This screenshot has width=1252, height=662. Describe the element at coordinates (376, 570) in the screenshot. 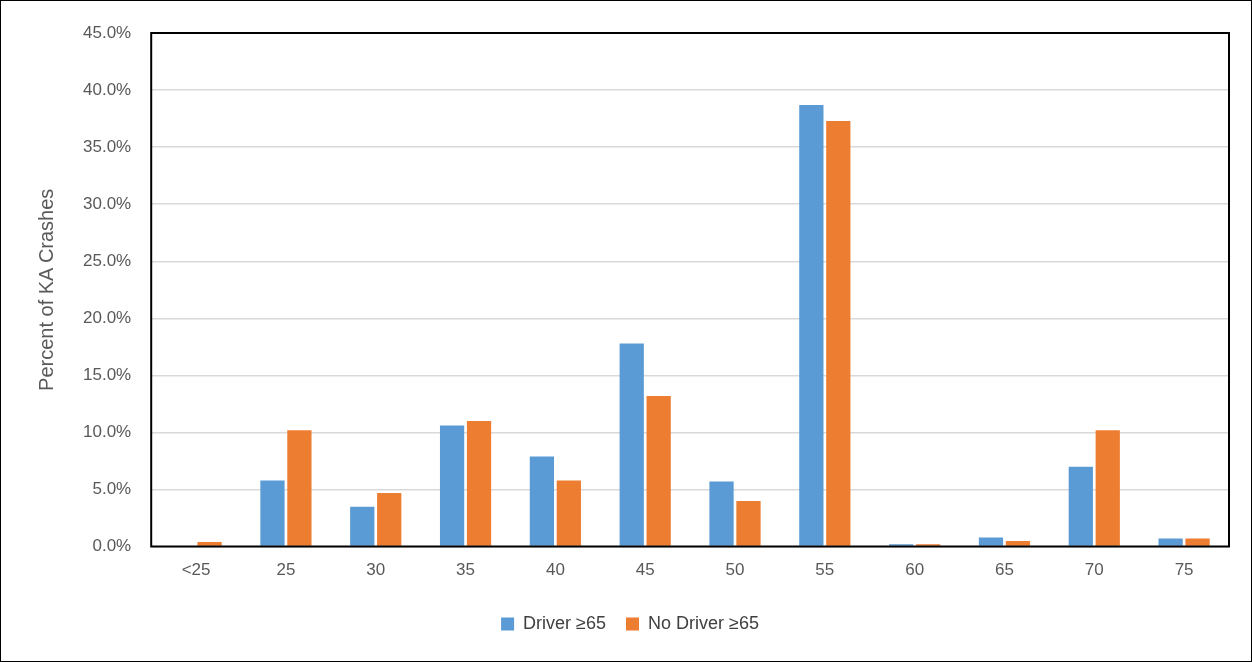

I see `x-tick-label: 30` at that location.